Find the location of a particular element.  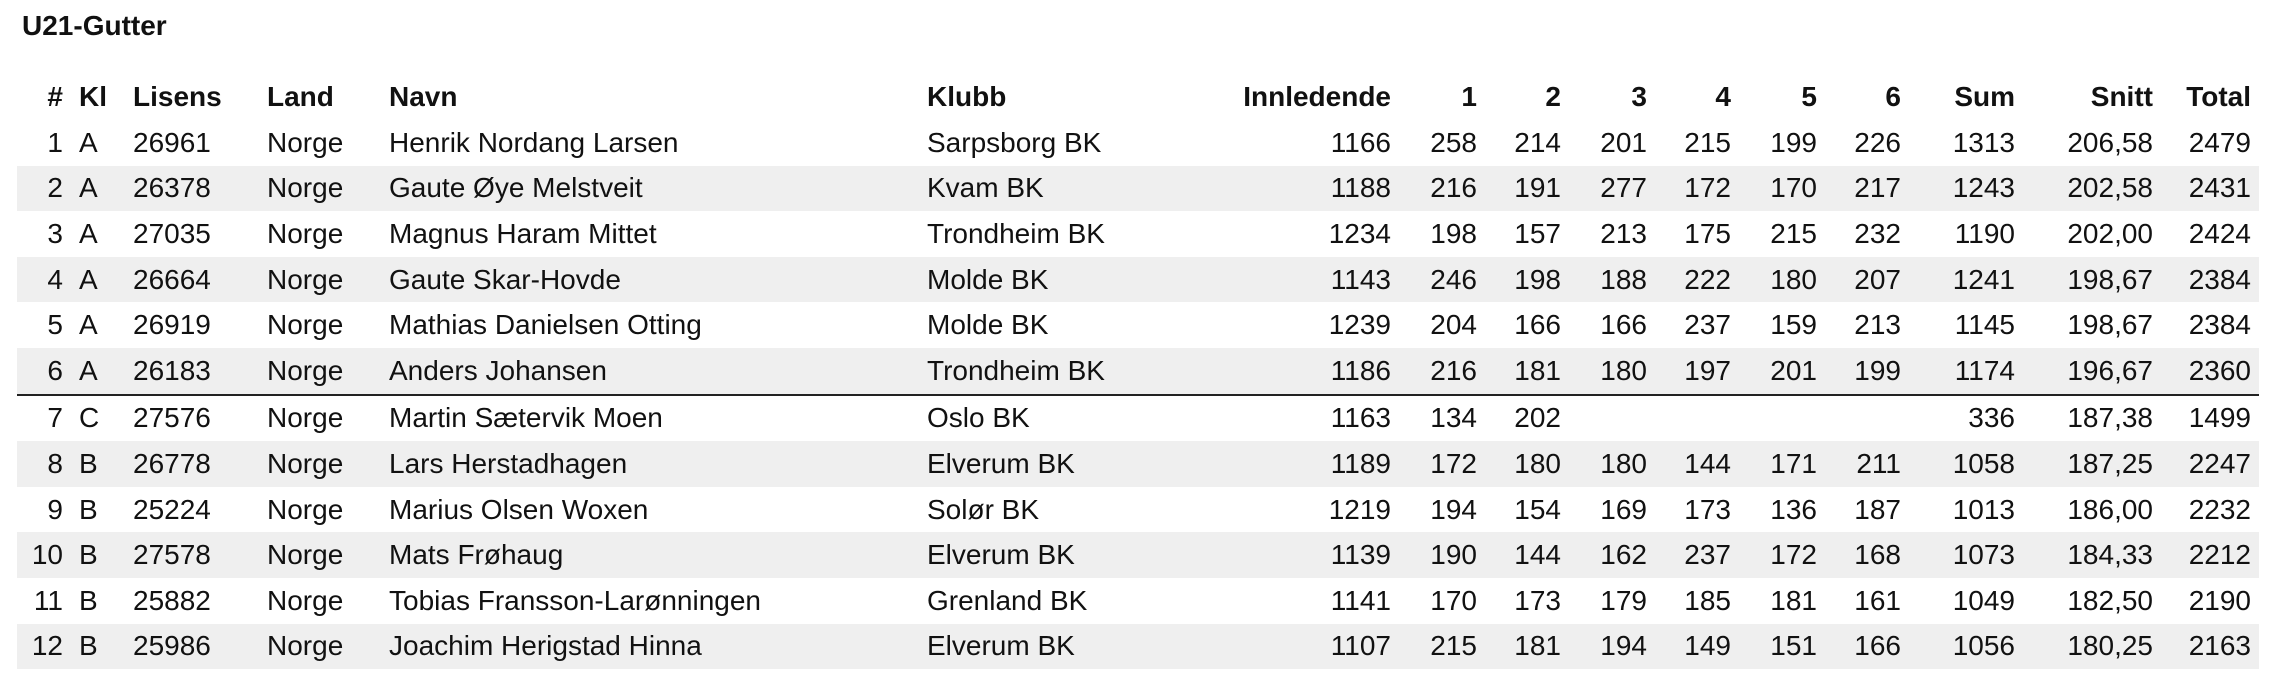

cell-rank: 11 is located at coordinates (48, 600).